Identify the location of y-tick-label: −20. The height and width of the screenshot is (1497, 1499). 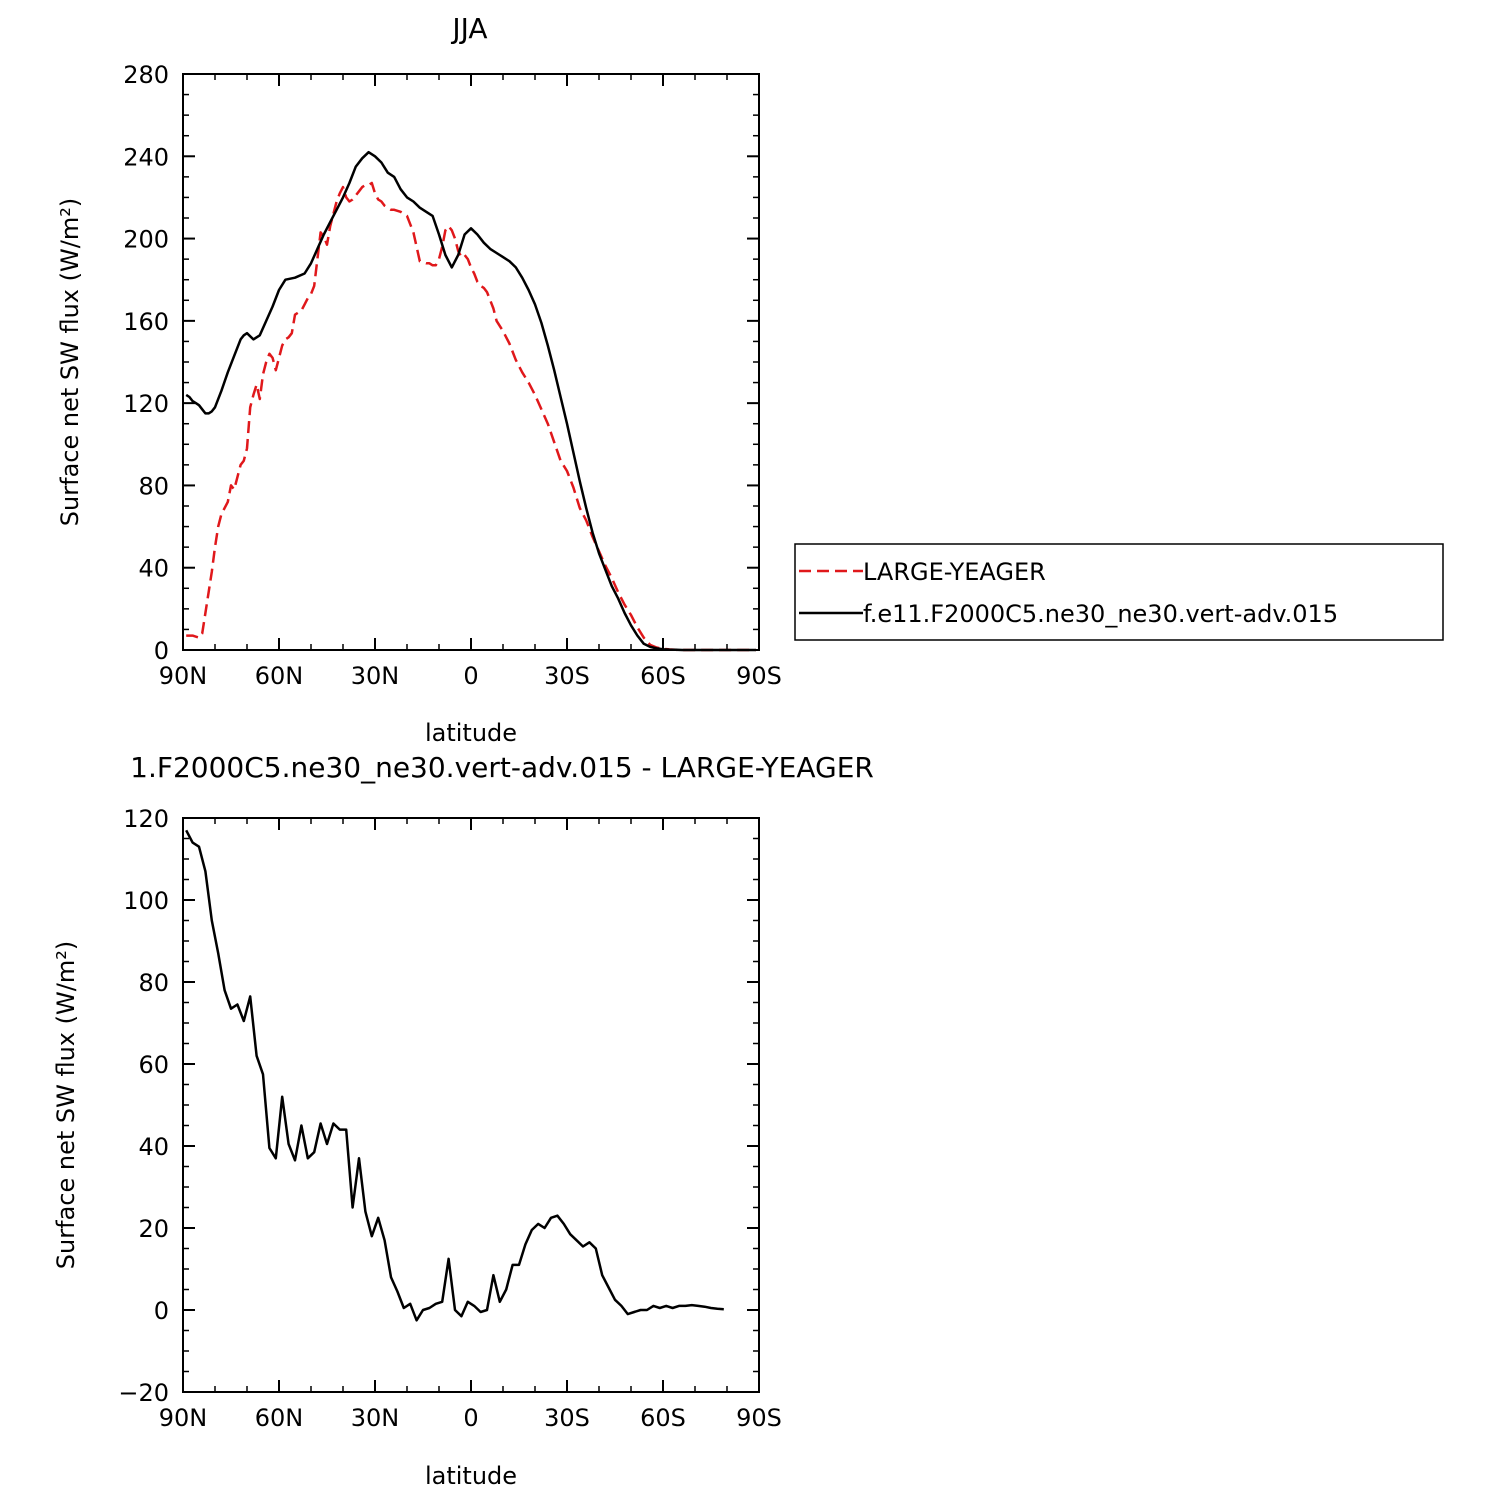
(143, 1393).